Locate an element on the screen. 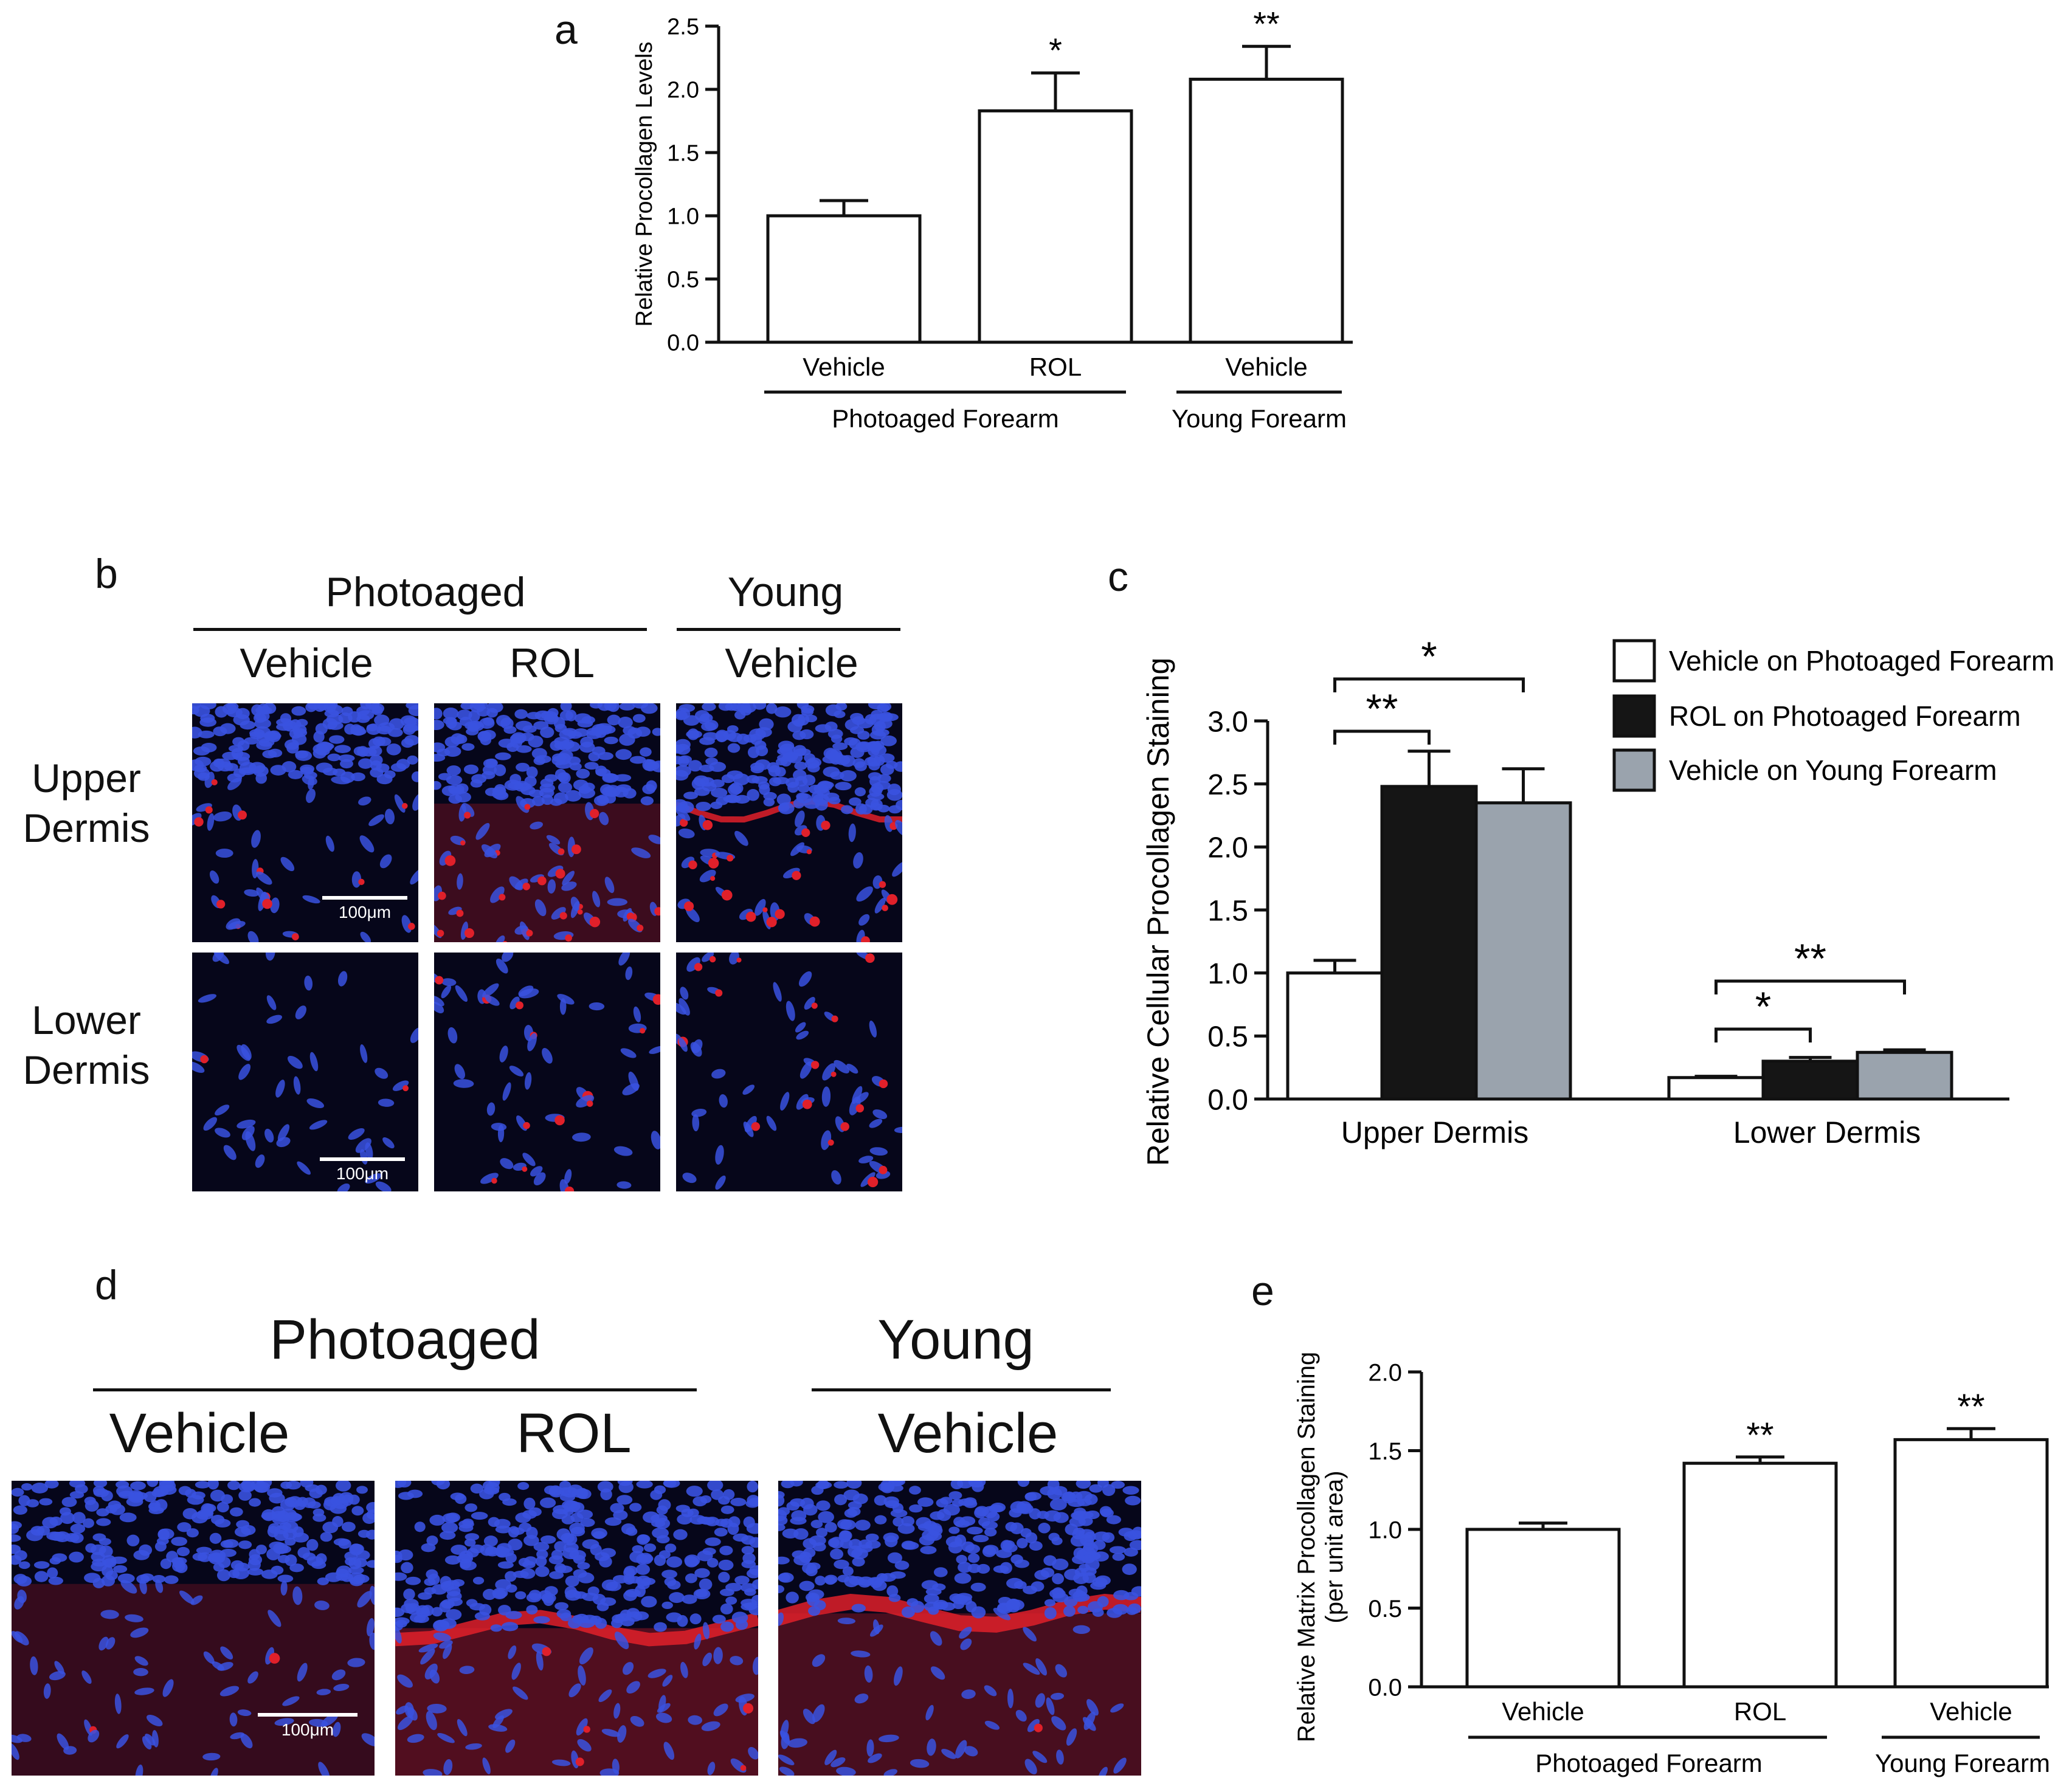 The width and height of the screenshot is (2072, 1778). c-comparison-label: * is located at coordinates (1763, 1007).